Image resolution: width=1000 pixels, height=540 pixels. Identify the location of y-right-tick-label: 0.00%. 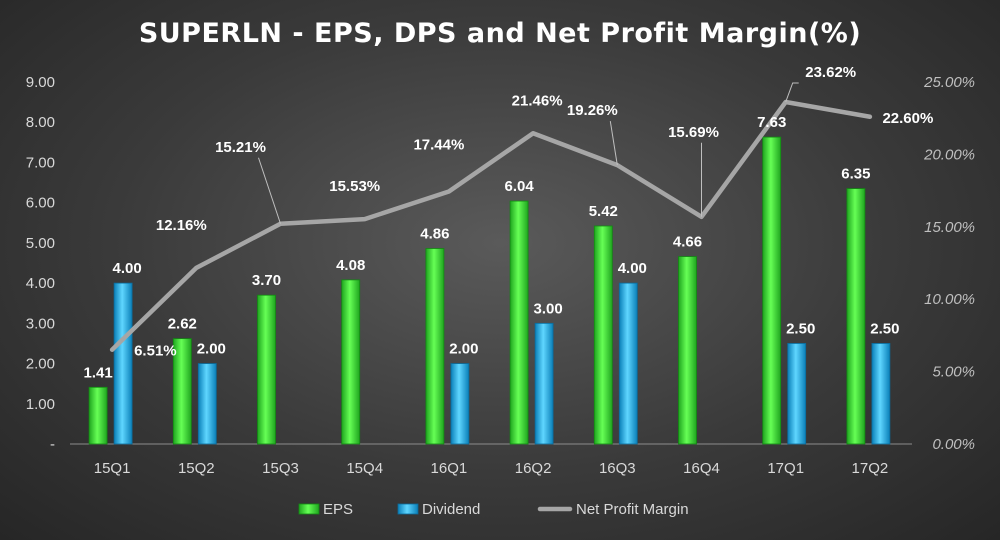
(953, 444).